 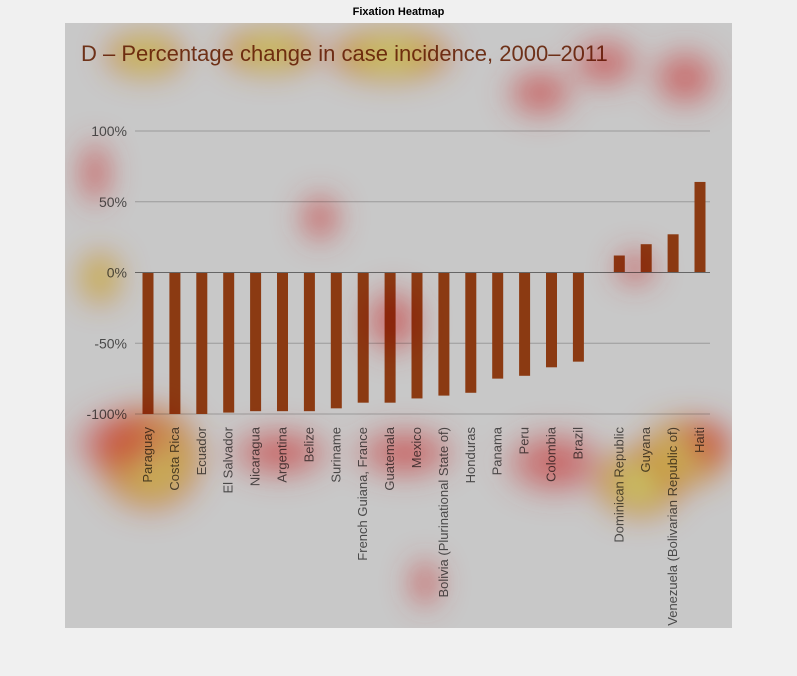 I want to click on y-tick-label: -50%, so click(x=110, y=343).